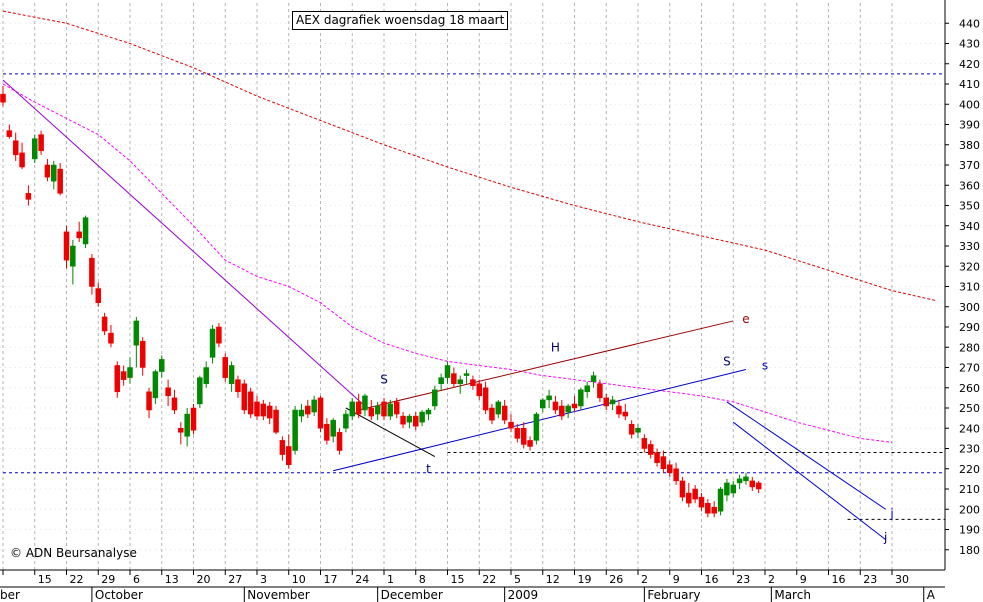 This screenshot has width=983, height=602. Describe the element at coordinates (119, 595) in the screenshot. I see `month-label: October` at that location.